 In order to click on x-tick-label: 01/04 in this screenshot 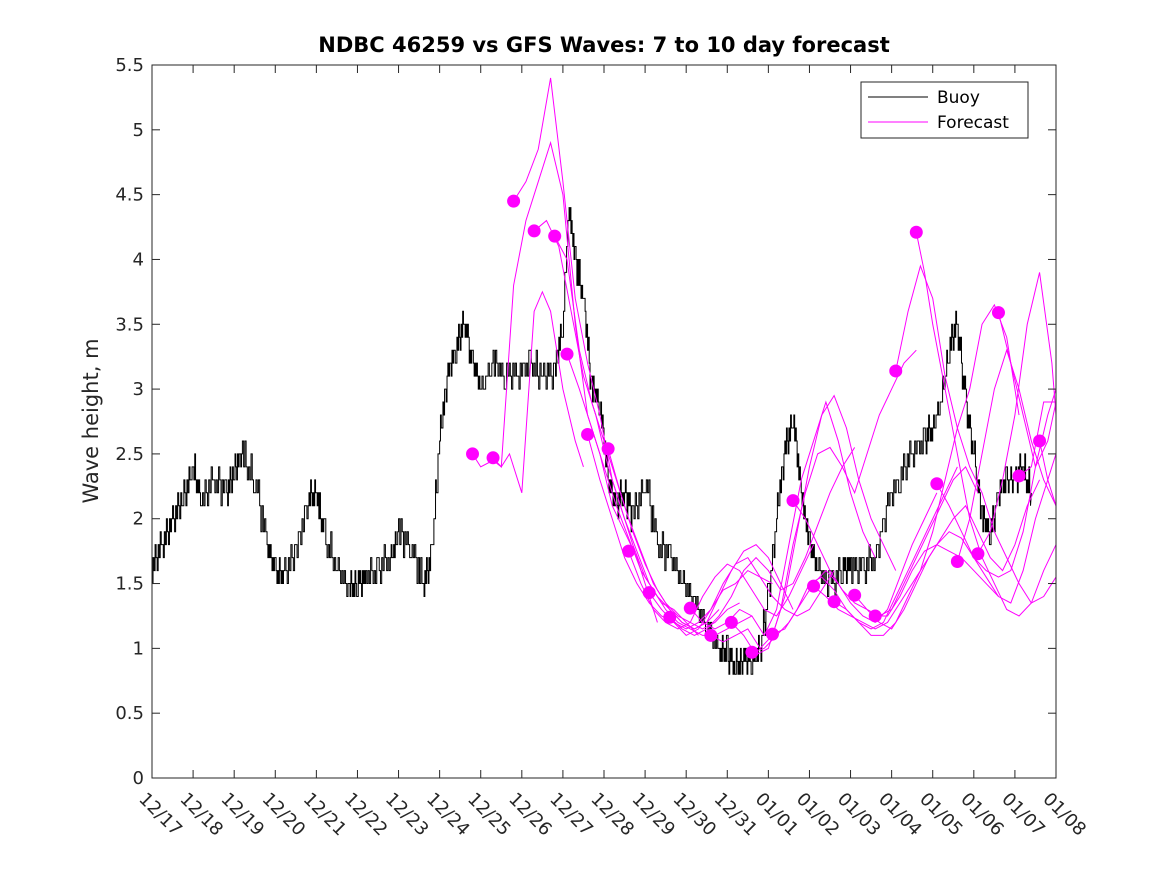, I will do `click(900, 815)`.